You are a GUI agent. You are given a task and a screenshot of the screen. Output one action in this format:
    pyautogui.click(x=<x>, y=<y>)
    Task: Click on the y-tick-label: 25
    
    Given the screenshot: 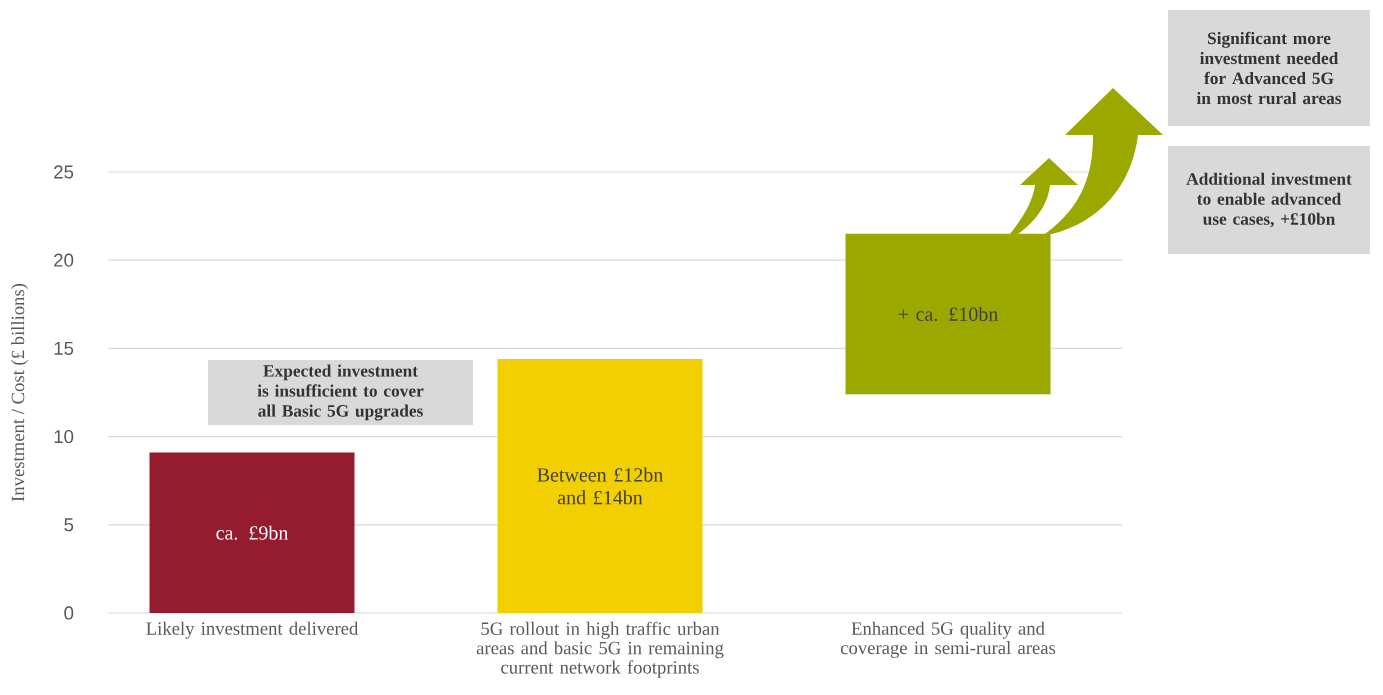 What is the action you would take?
    pyautogui.click(x=64, y=172)
    